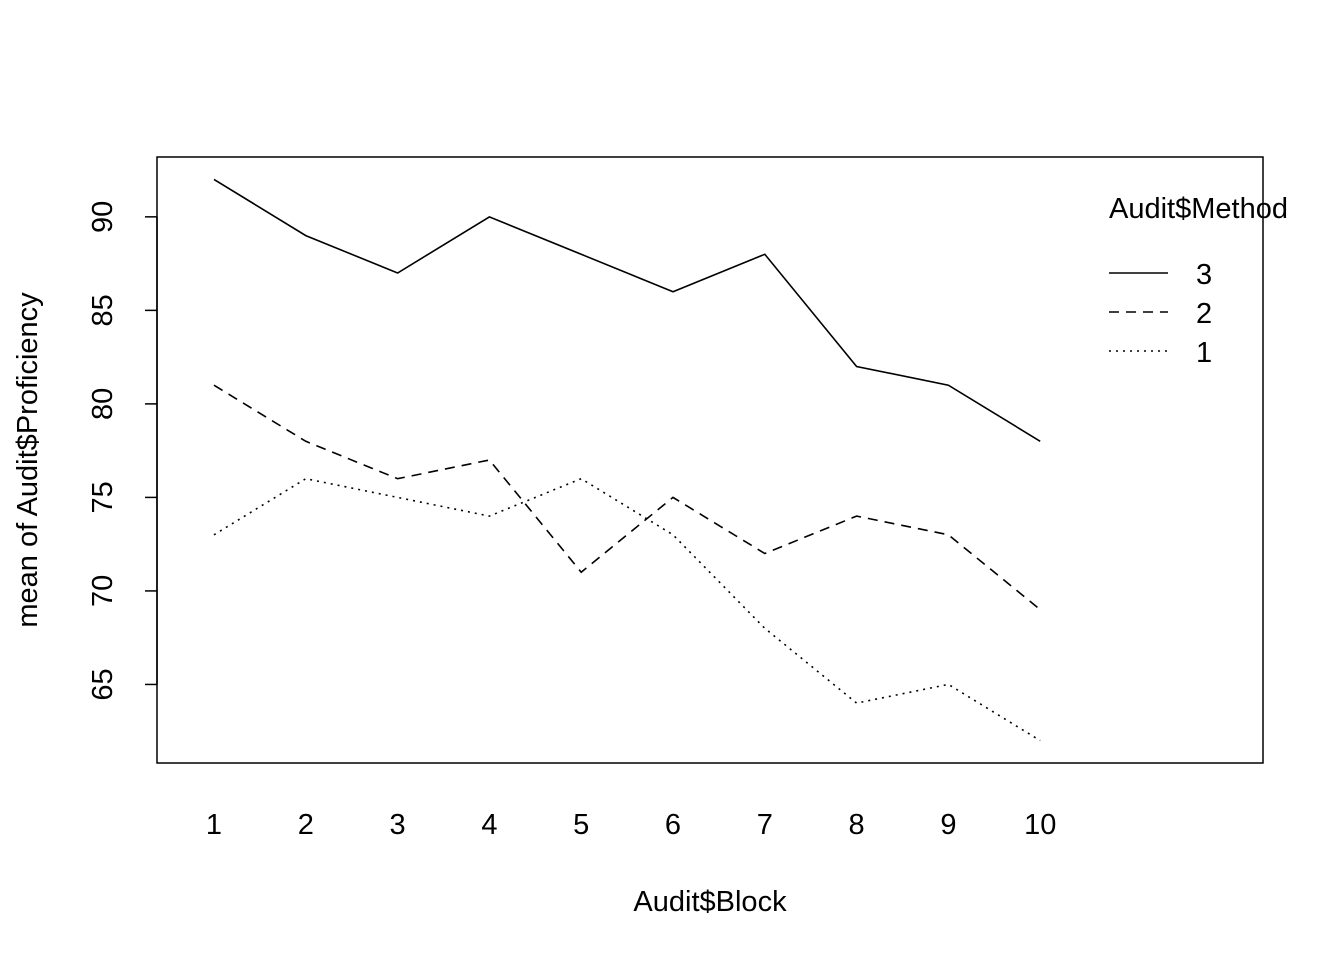 The width and height of the screenshot is (1344, 960). Describe the element at coordinates (103, 591) in the screenshot. I see `y-tick-label: 70` at that location.